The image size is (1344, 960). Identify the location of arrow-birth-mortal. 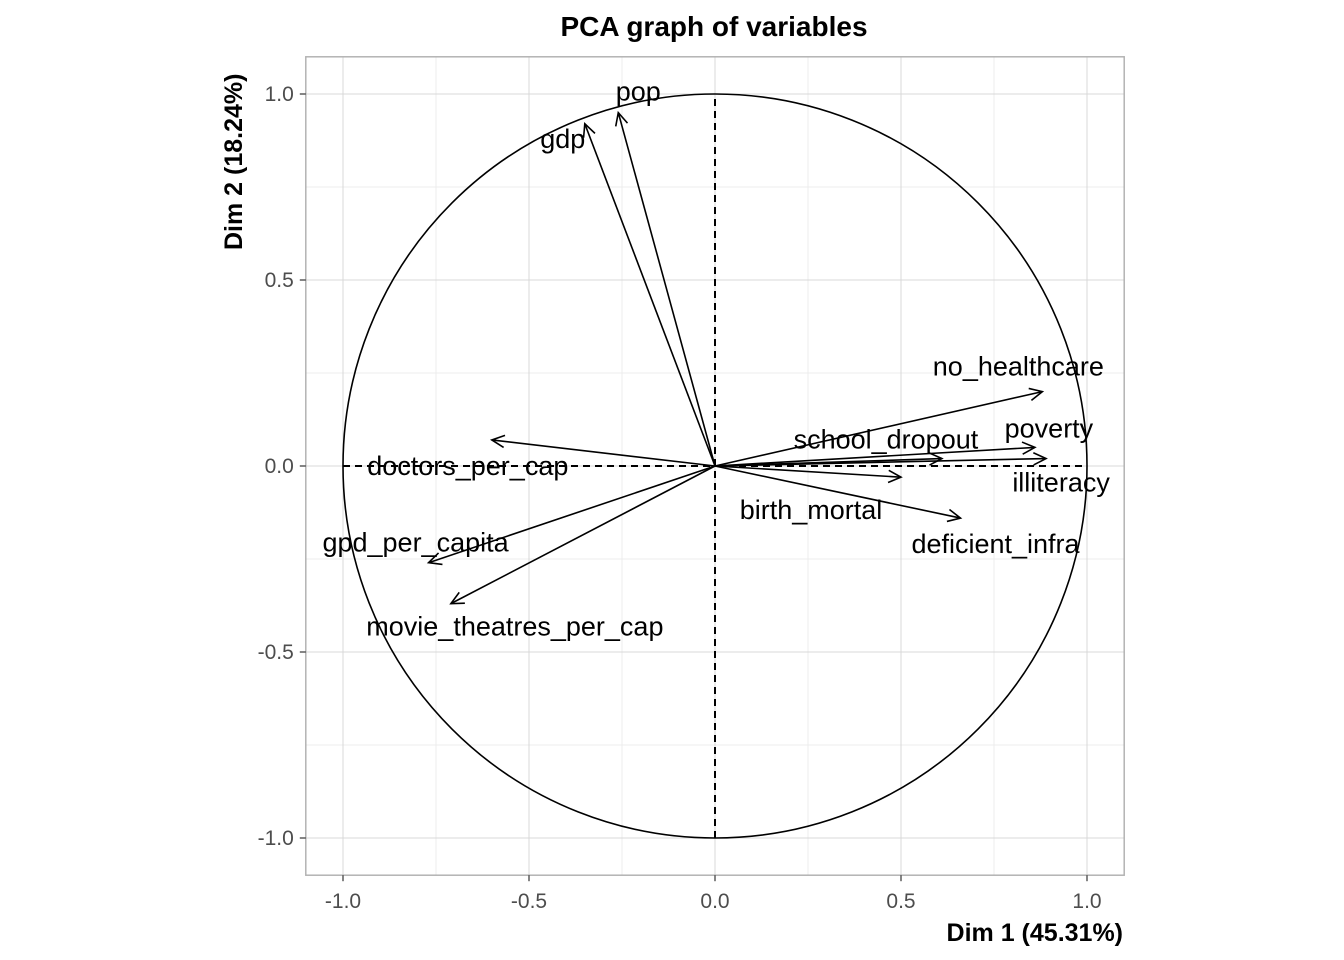
(808, 471).